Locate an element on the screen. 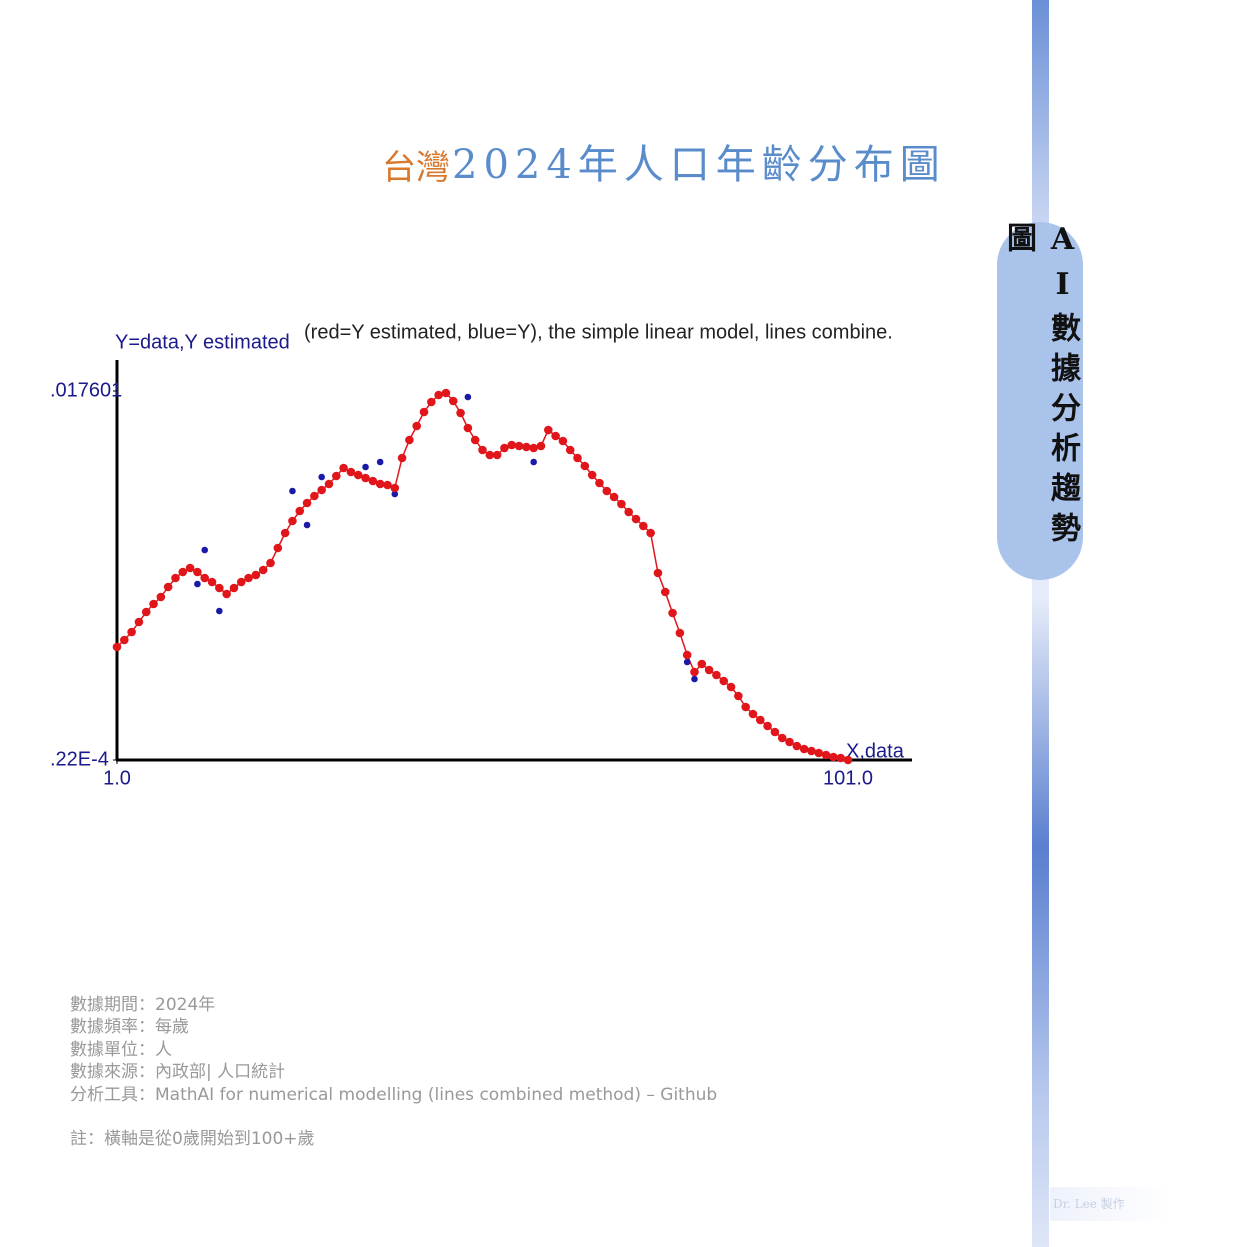 The image size is (1247, 1247). y-axis-label: Y=data,Y estimated is located at coordinates (202, 342).